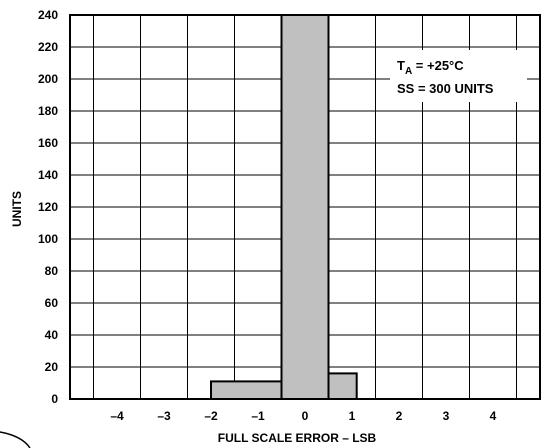  I want to click on x-tick-label: –4, so click(117, 416).